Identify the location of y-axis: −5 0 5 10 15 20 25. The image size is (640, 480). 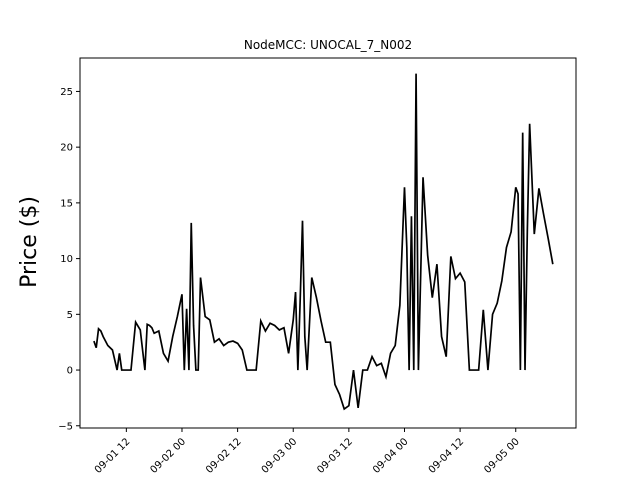
(69, 259).